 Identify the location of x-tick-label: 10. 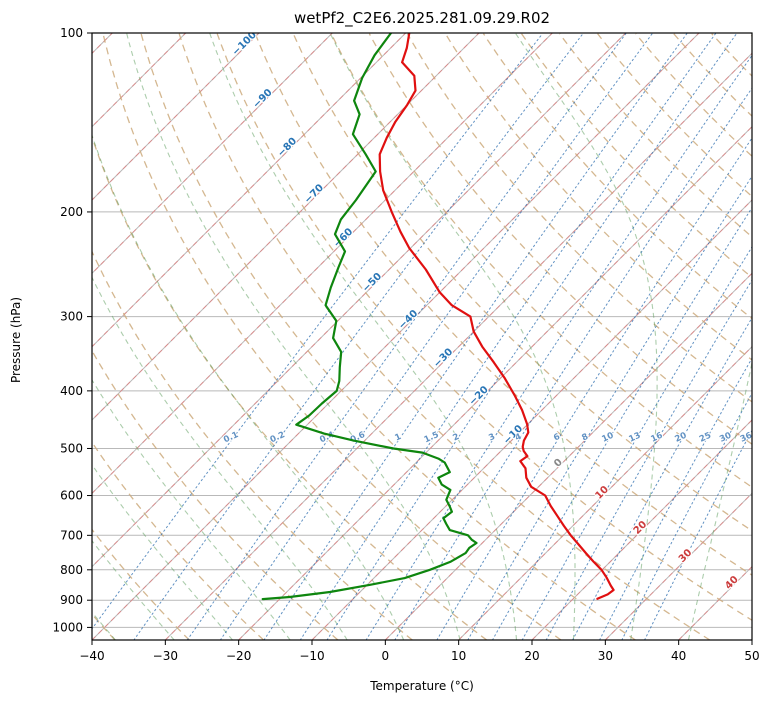
(458, 656).